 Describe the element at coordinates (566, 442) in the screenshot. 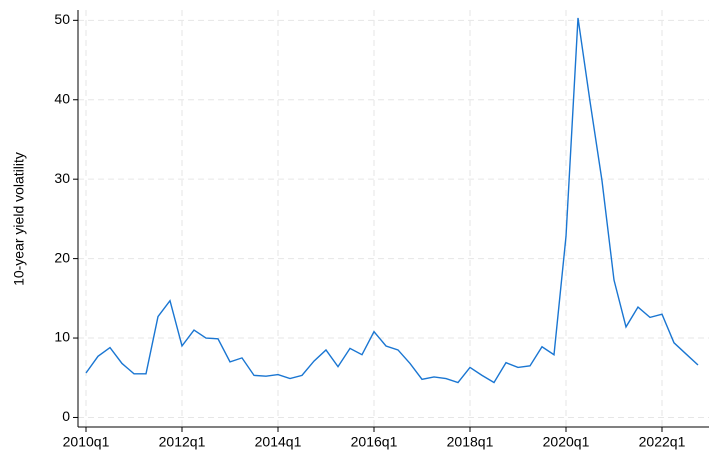

I see `x-tick-label: 2020q1` at that location.